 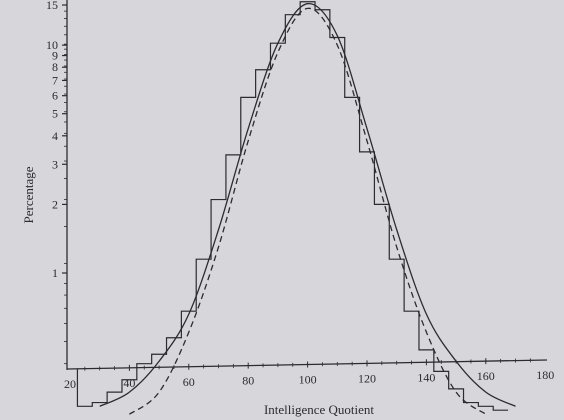 I want to click on y-tick-label: 6, so click(x=55, y=96).